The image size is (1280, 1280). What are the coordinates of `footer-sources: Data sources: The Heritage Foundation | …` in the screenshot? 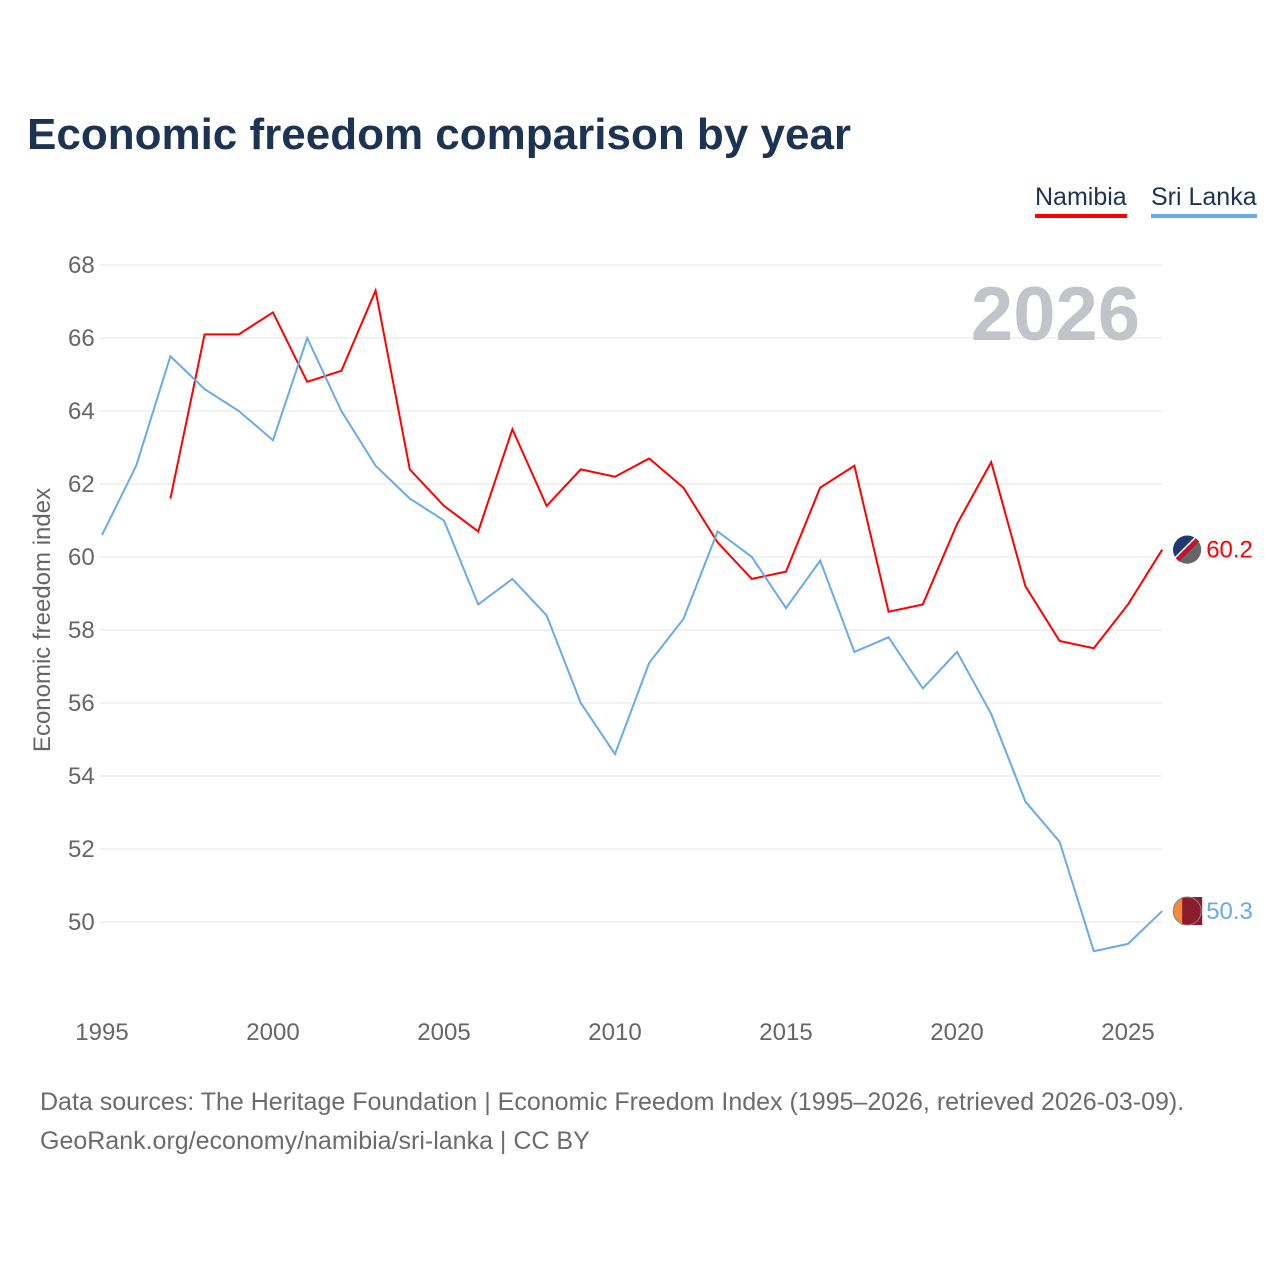 It's located at (612, 1102).